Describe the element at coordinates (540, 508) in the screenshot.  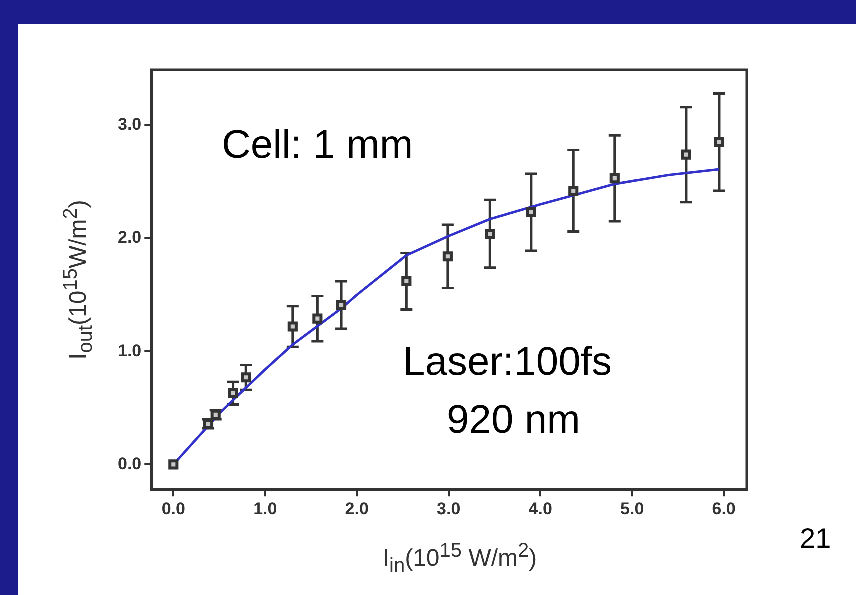
I see `x-tick-label: 4.0` at that location.